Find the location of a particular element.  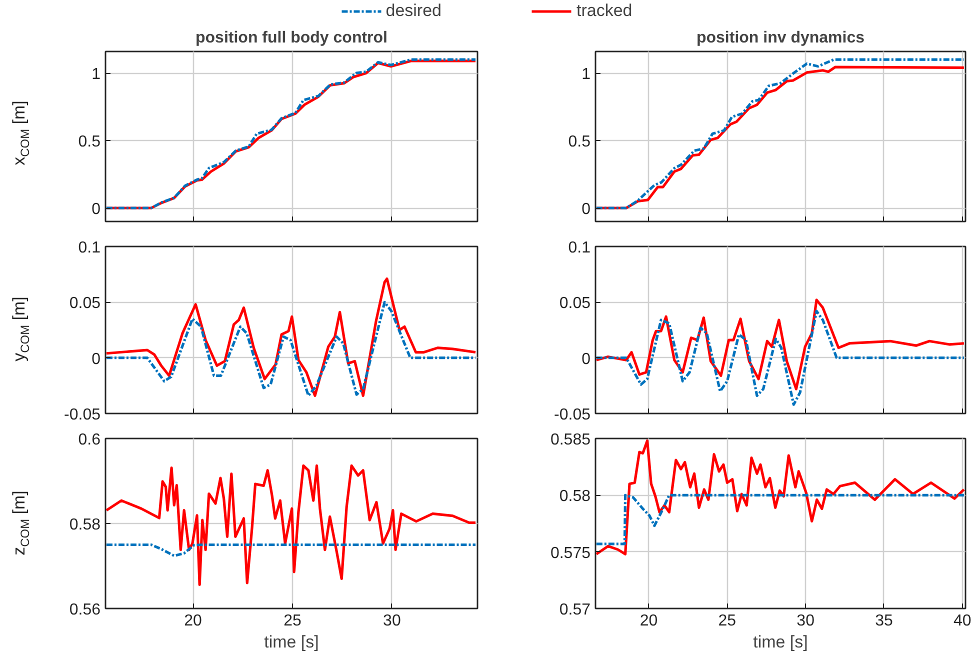

chart-title: position full body control is located at coordinates (292, 38).